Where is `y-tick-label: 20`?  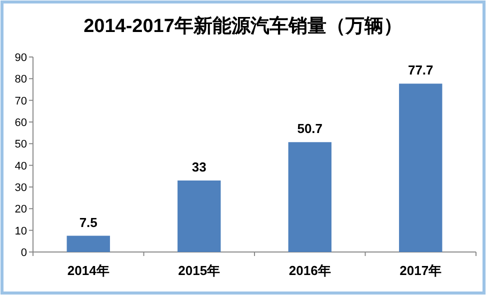 y-tick-label: 20 is located at coordinates (20, 210).